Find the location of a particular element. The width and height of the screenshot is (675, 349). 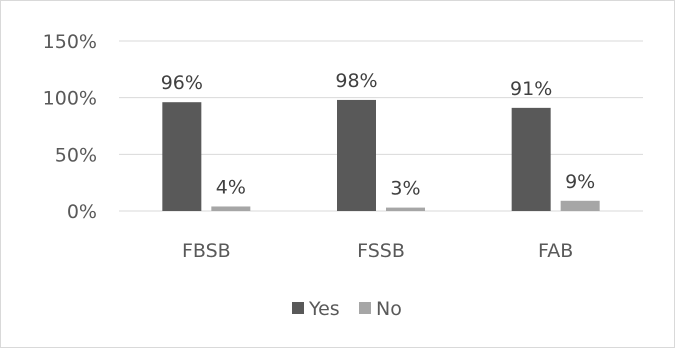

data-label: 3% is located at coordinates (405, 189).